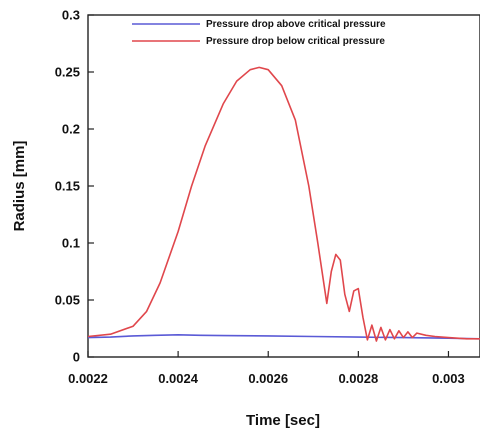  I want to click on legend-label-above: Pressure drop above critical pressure, so click(296, 24).